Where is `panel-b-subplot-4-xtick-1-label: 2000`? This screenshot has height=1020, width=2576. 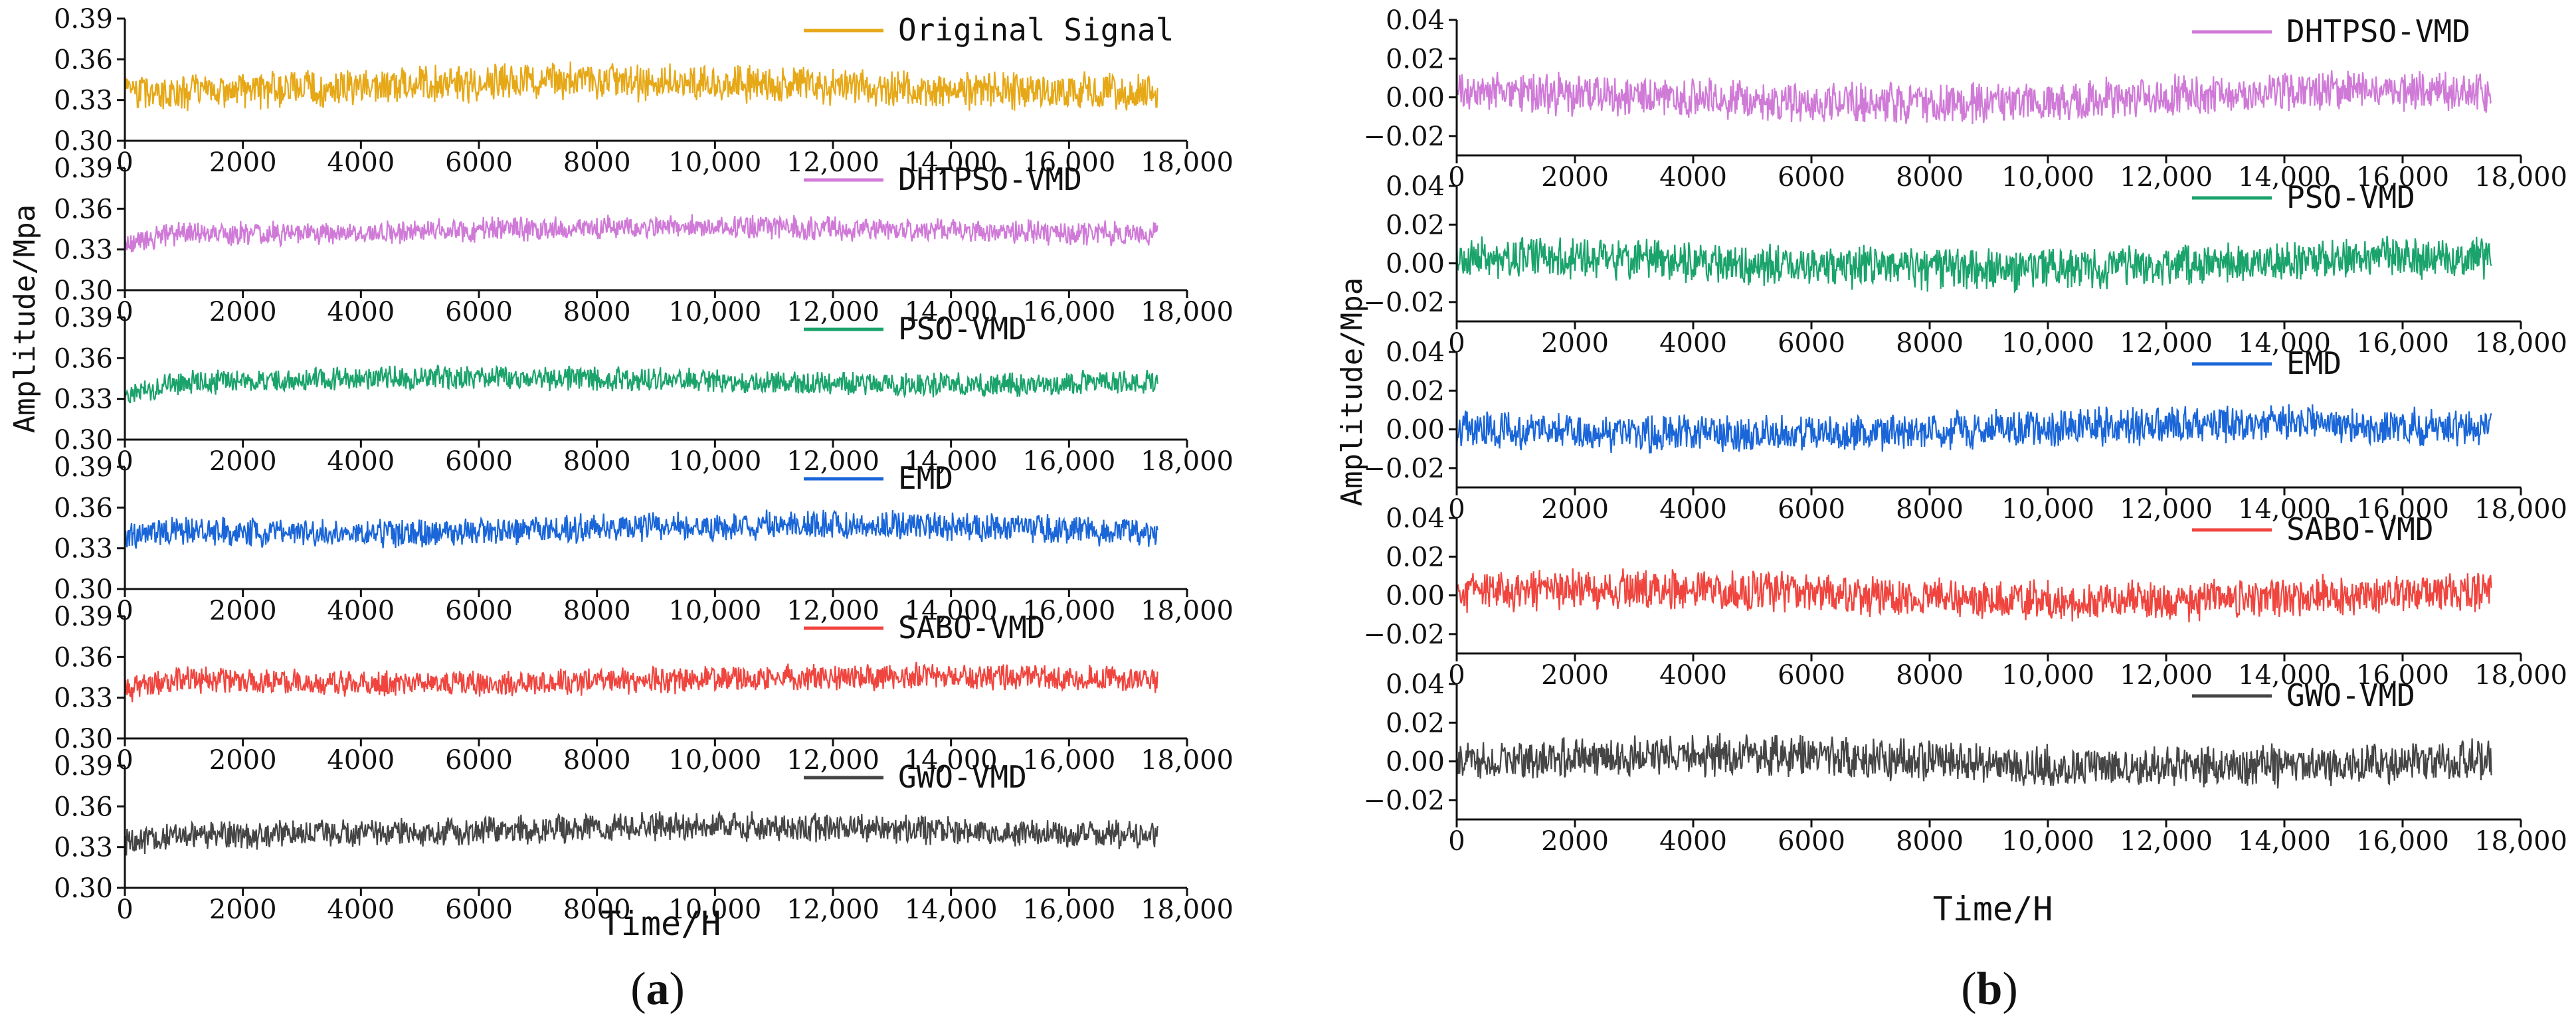
panel-b-subplot-4-xtick-1-label: 2000 is located at coordinates (1575, 841).